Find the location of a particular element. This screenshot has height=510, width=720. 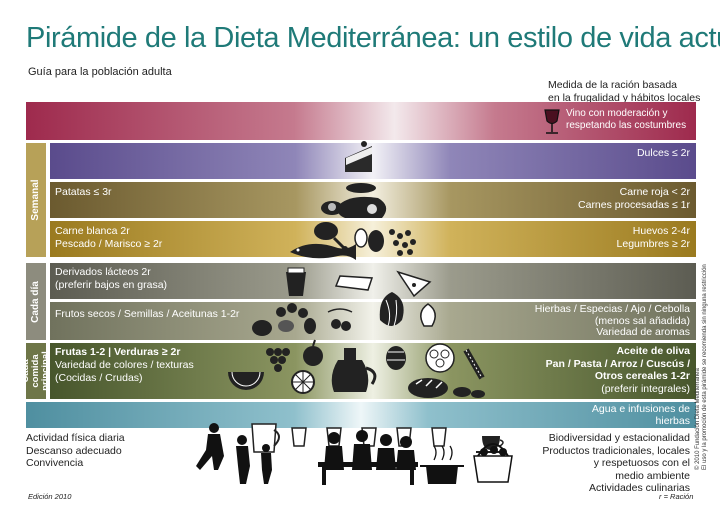

credit-line1: © 2010 Fundación Dieta Mediterránea is located at coordinates (698, 419).